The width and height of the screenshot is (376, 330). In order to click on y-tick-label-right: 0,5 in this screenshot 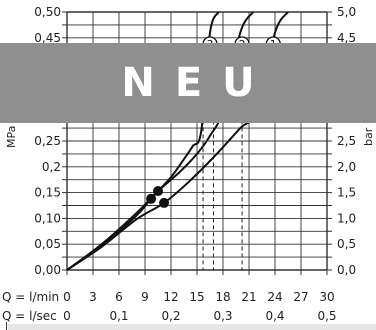, I will do `click(346, 244)`.